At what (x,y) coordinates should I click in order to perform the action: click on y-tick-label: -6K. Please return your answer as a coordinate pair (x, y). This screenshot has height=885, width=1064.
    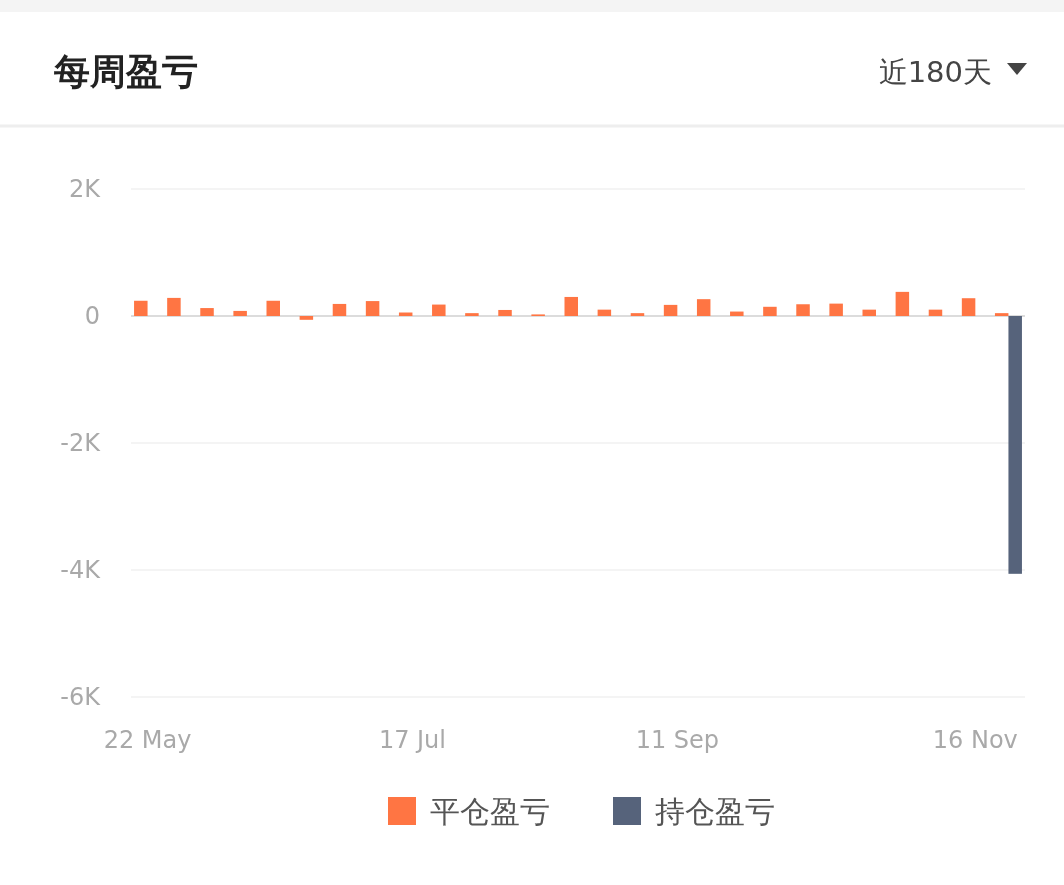
    Looking at the image, I should click on (81, 697).